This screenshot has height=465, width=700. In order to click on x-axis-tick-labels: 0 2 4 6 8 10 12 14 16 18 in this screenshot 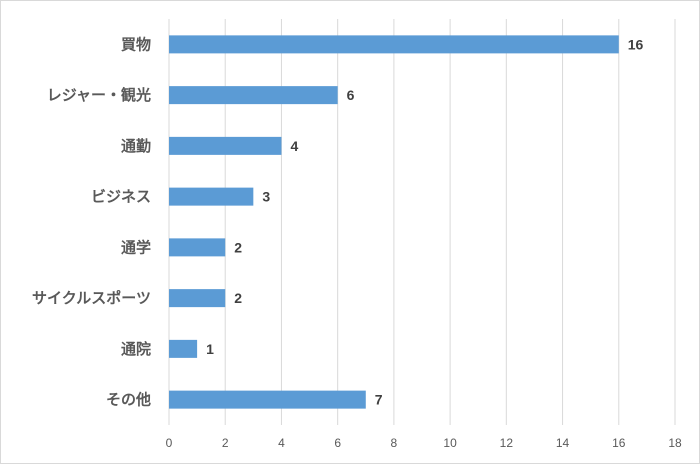, I will do `click(424, 443)`.